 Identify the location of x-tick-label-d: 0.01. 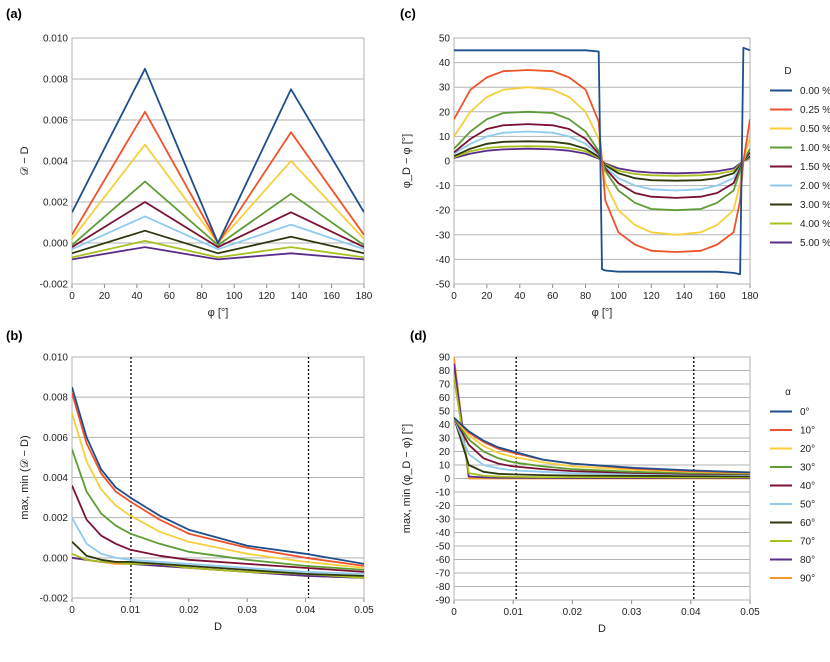
(513, 612).